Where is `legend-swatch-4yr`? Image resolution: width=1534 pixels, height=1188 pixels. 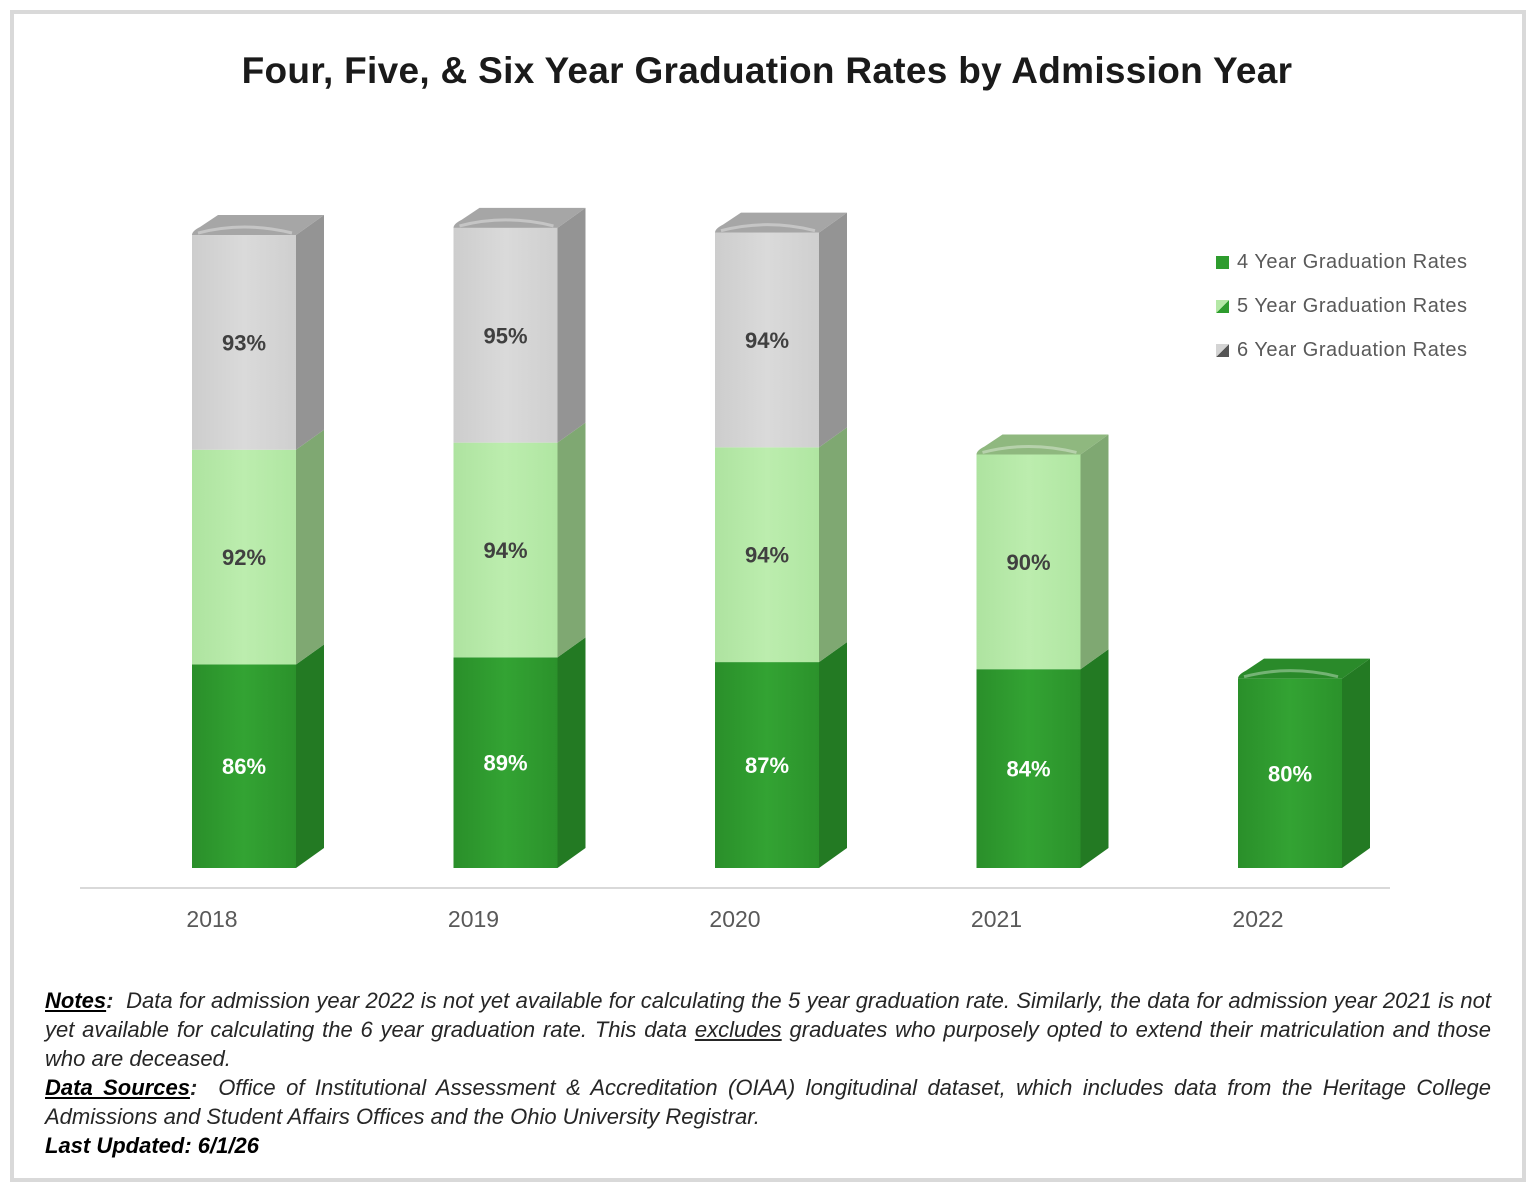
legend-swatch-4yr is located at coordinates (1222, 262).